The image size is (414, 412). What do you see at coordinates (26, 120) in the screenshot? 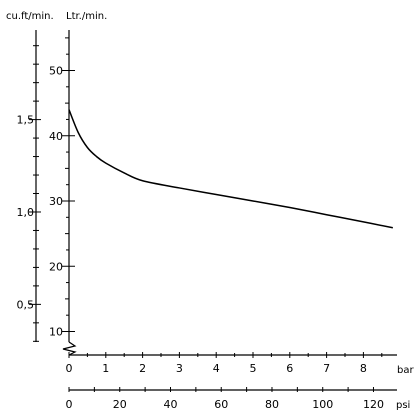
I see `y2-tick-label: 1,5` at bounding box center [26, 120].